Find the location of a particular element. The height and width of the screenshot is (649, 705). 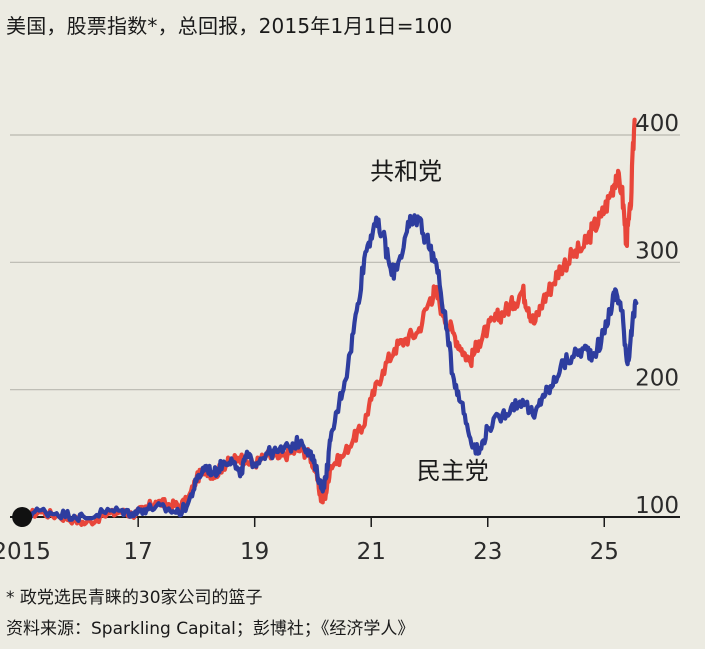

y-tick-label-200: 200 is located at coordinates (657, 379).